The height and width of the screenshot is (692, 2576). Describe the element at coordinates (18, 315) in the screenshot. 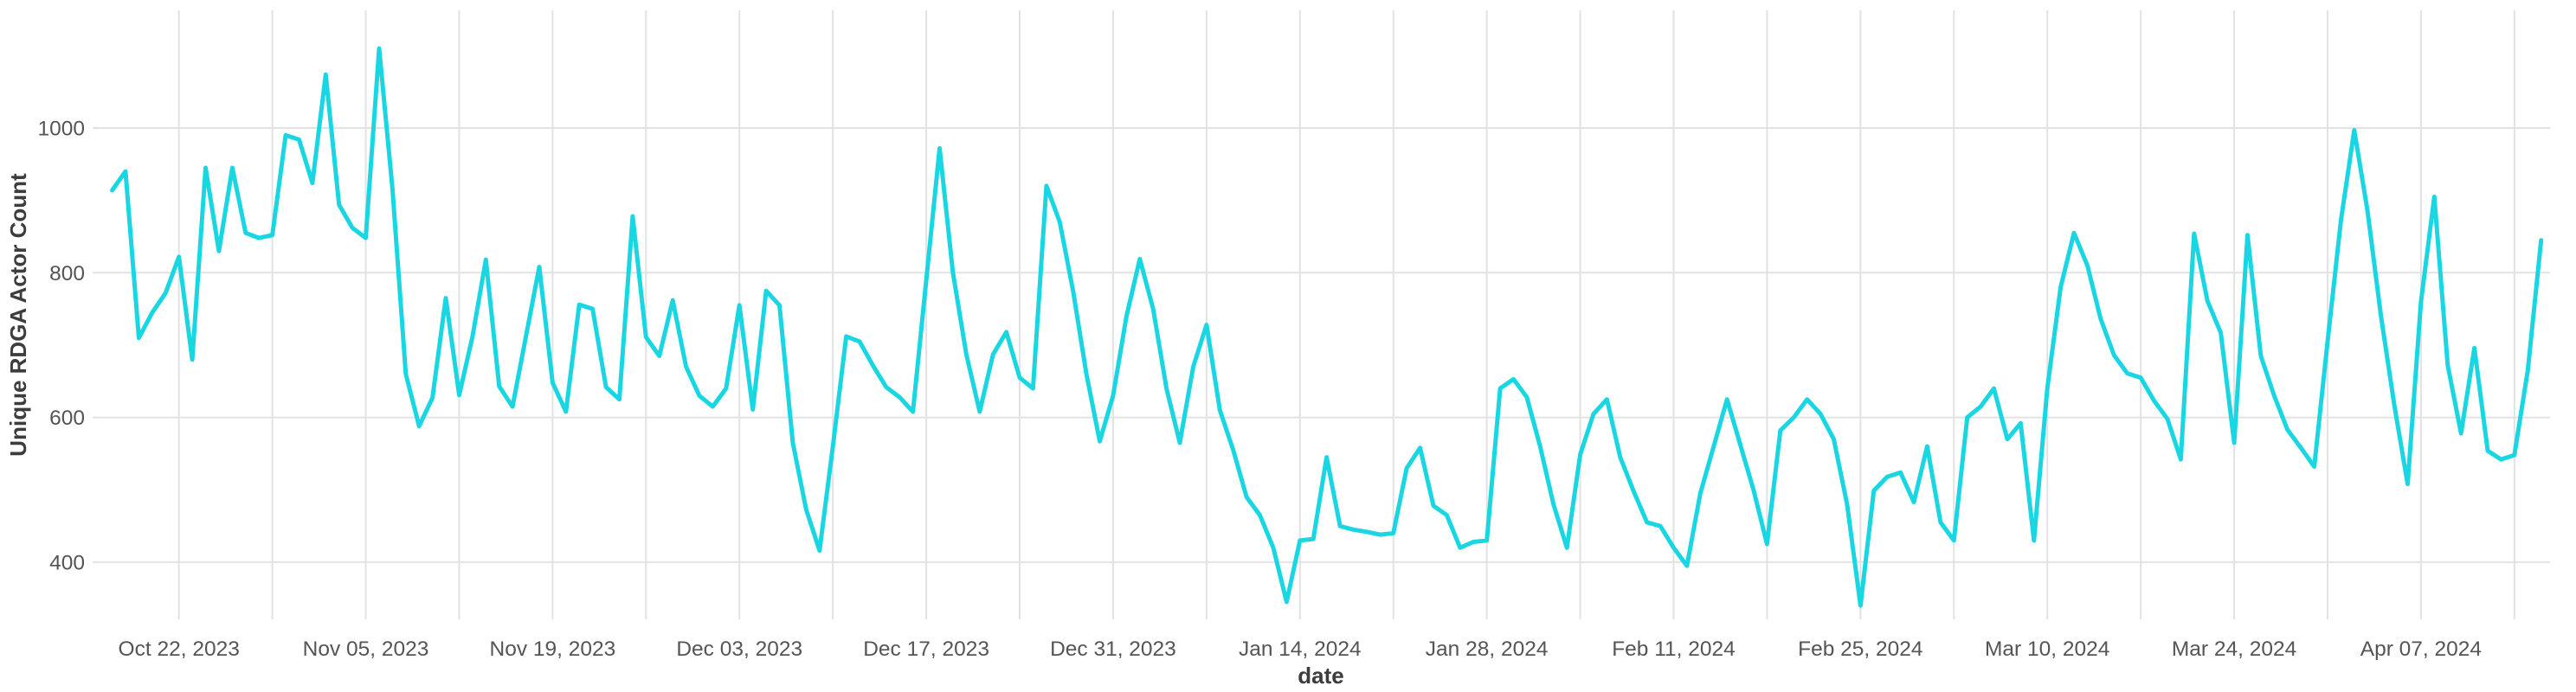

I see `y-axis-title: Unique RDGA Actor Count` at that location.